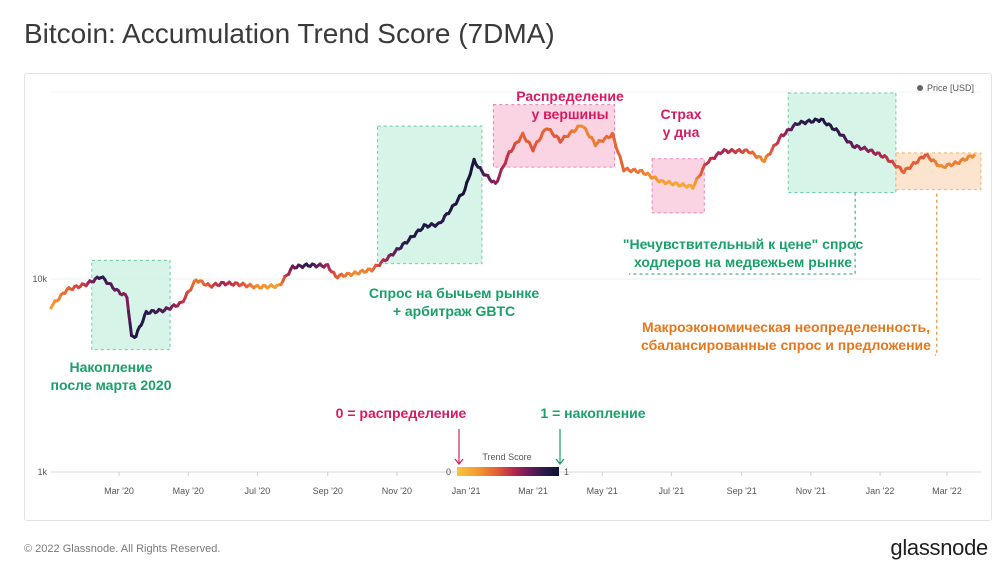  I want to click on legend-marker, so click(920, 88).